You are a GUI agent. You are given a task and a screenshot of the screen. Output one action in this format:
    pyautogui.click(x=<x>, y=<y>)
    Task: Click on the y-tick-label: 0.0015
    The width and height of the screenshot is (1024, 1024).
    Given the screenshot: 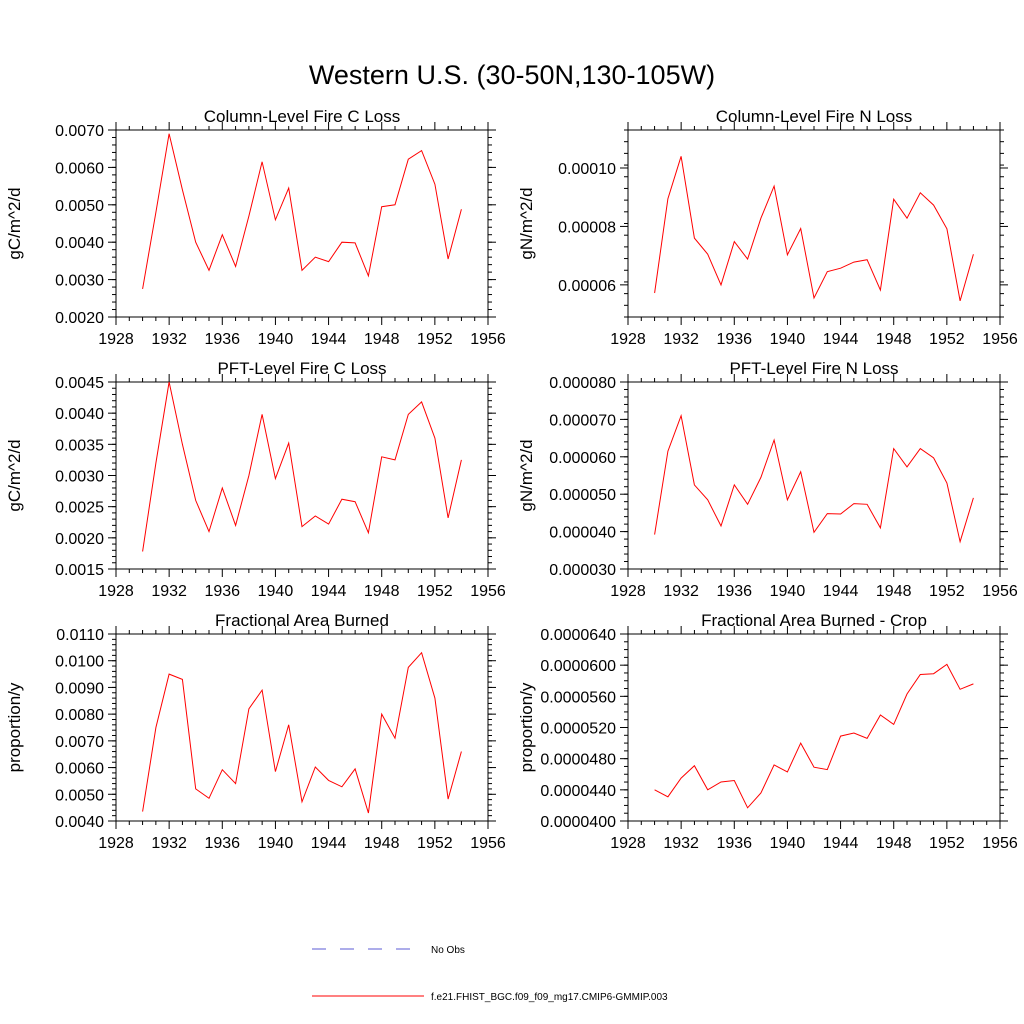 What is the action you would take?
    pyautogui.click(x=79, y=570)
    